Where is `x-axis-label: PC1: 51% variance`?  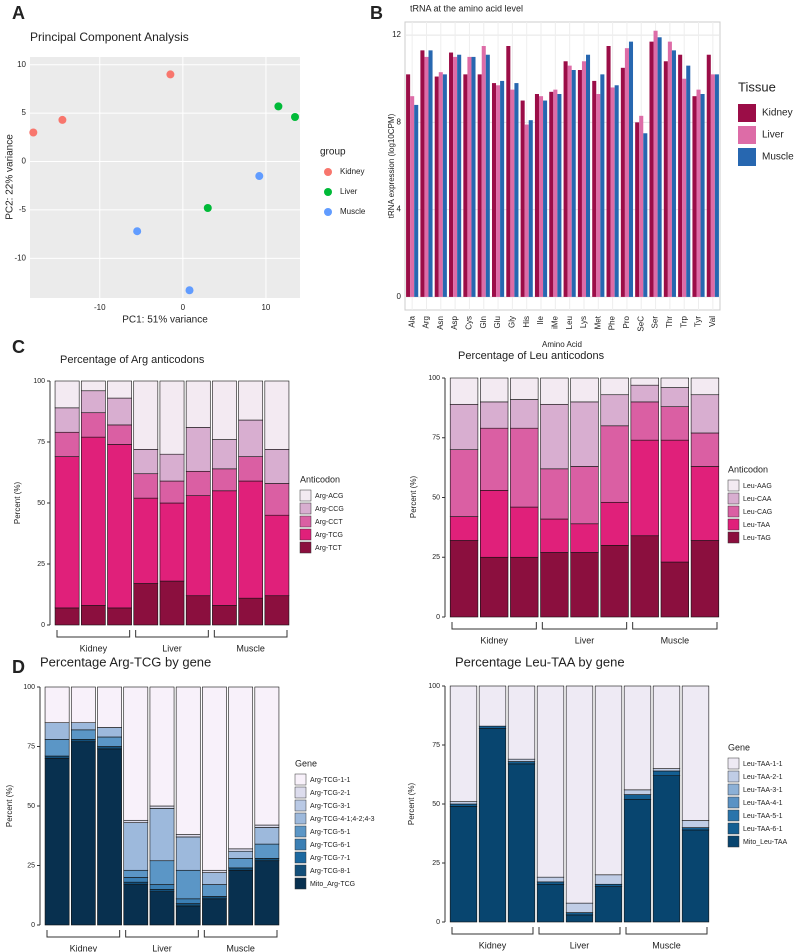 x-axis-label: PC1: 51% variance is located at coordinates (165, 320).